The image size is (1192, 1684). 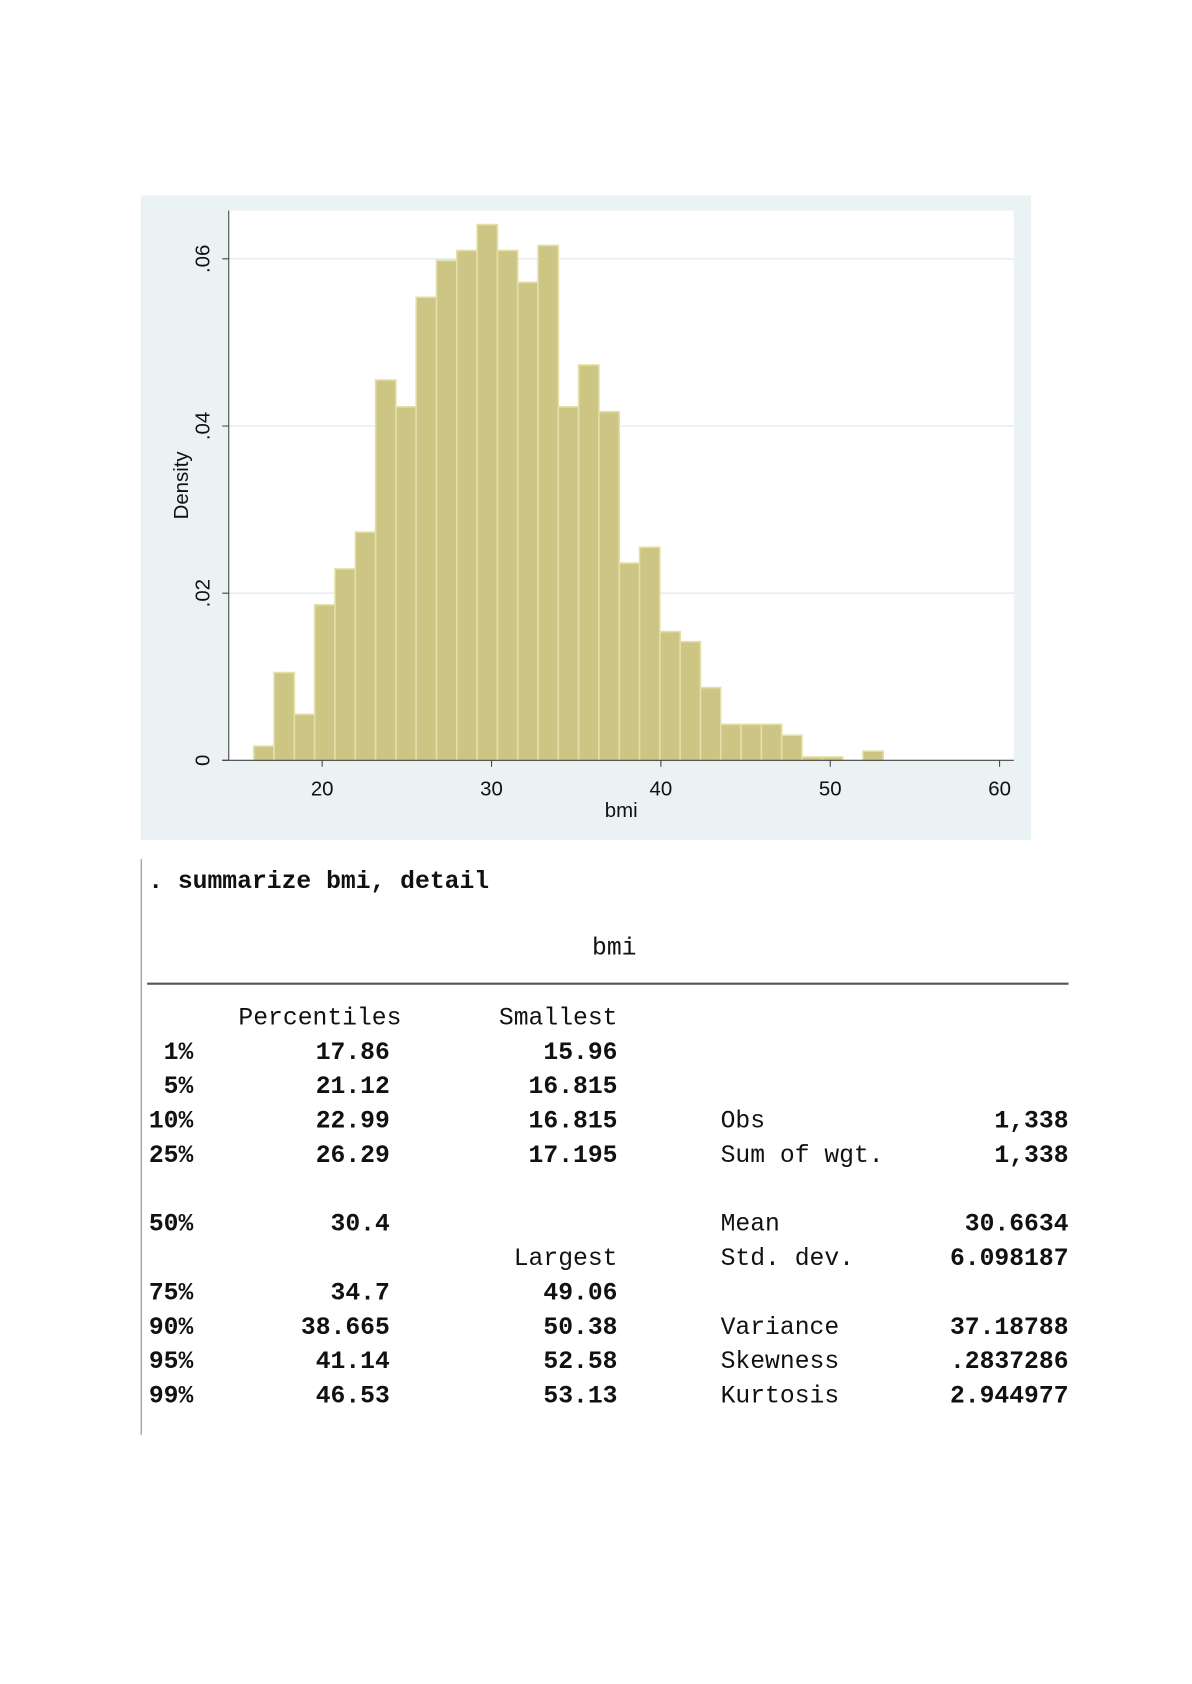 I want to click on column-header-row: Percentiles Smallest, so click(x=614, y=1018).